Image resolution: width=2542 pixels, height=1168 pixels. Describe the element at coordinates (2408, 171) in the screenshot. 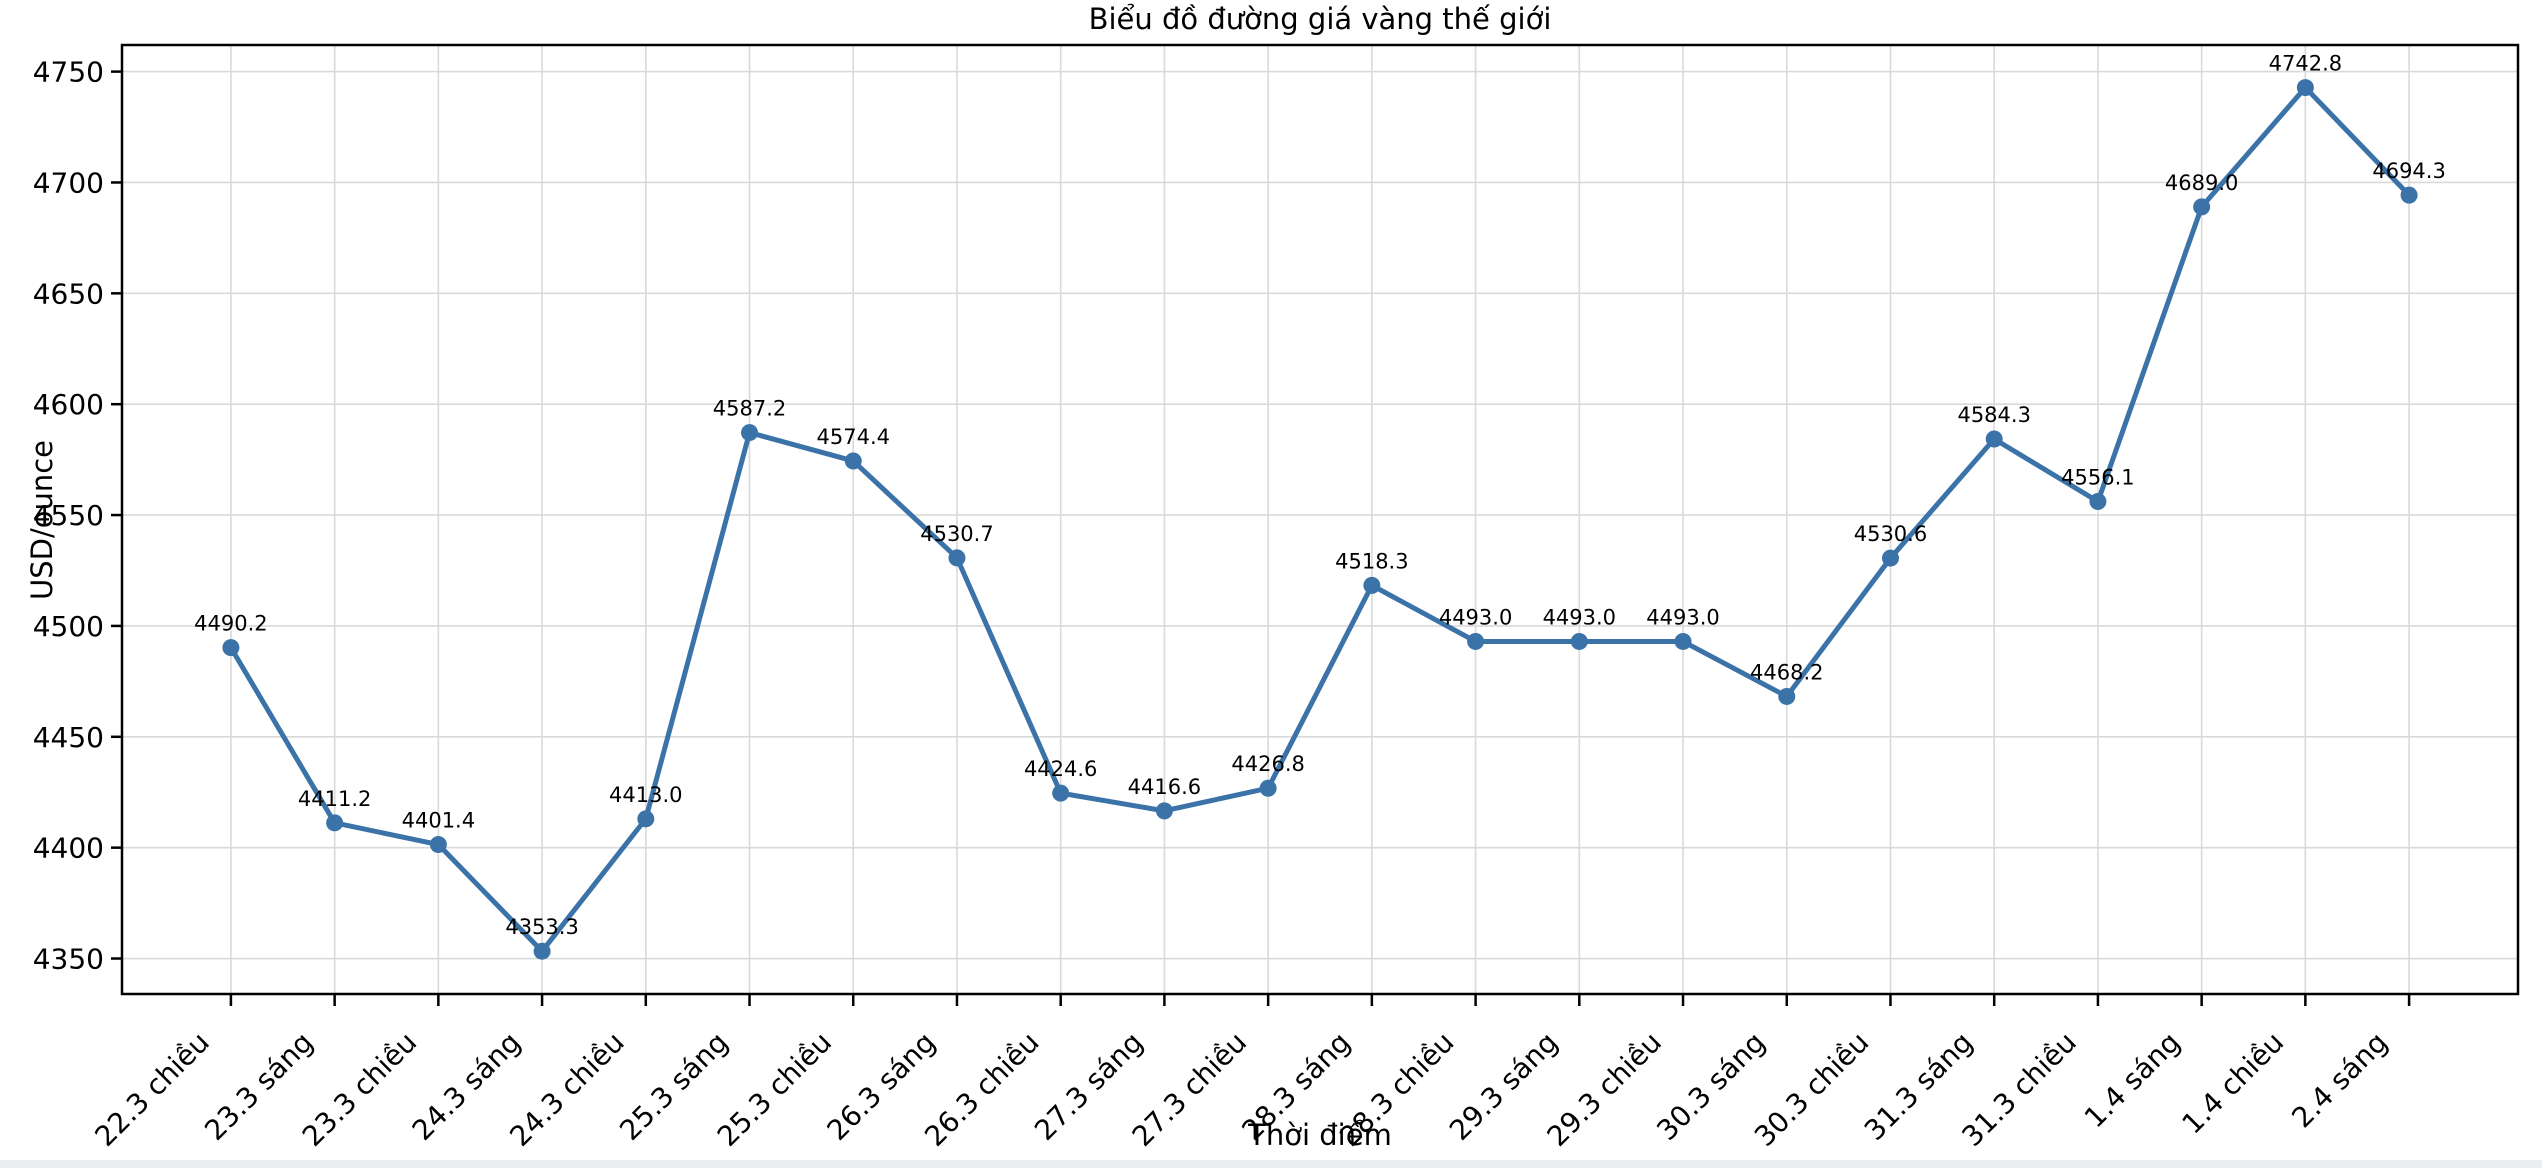

I see `data-point-label-21: 4694.3` at that location.